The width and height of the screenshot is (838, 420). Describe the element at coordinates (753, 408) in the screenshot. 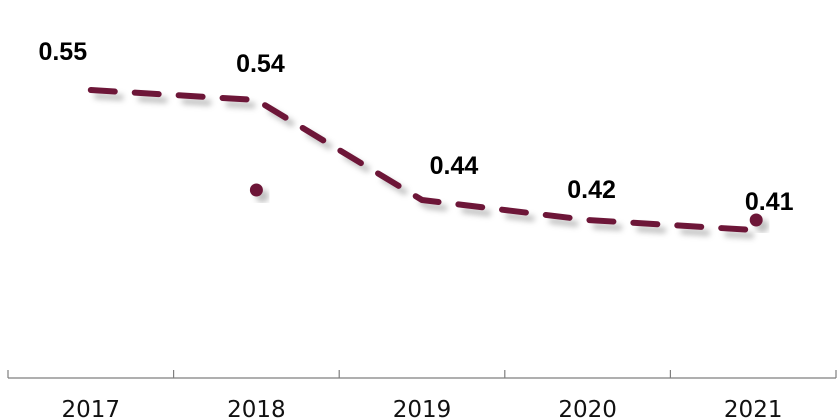

I see `x-tick-label: 2021` at that location.